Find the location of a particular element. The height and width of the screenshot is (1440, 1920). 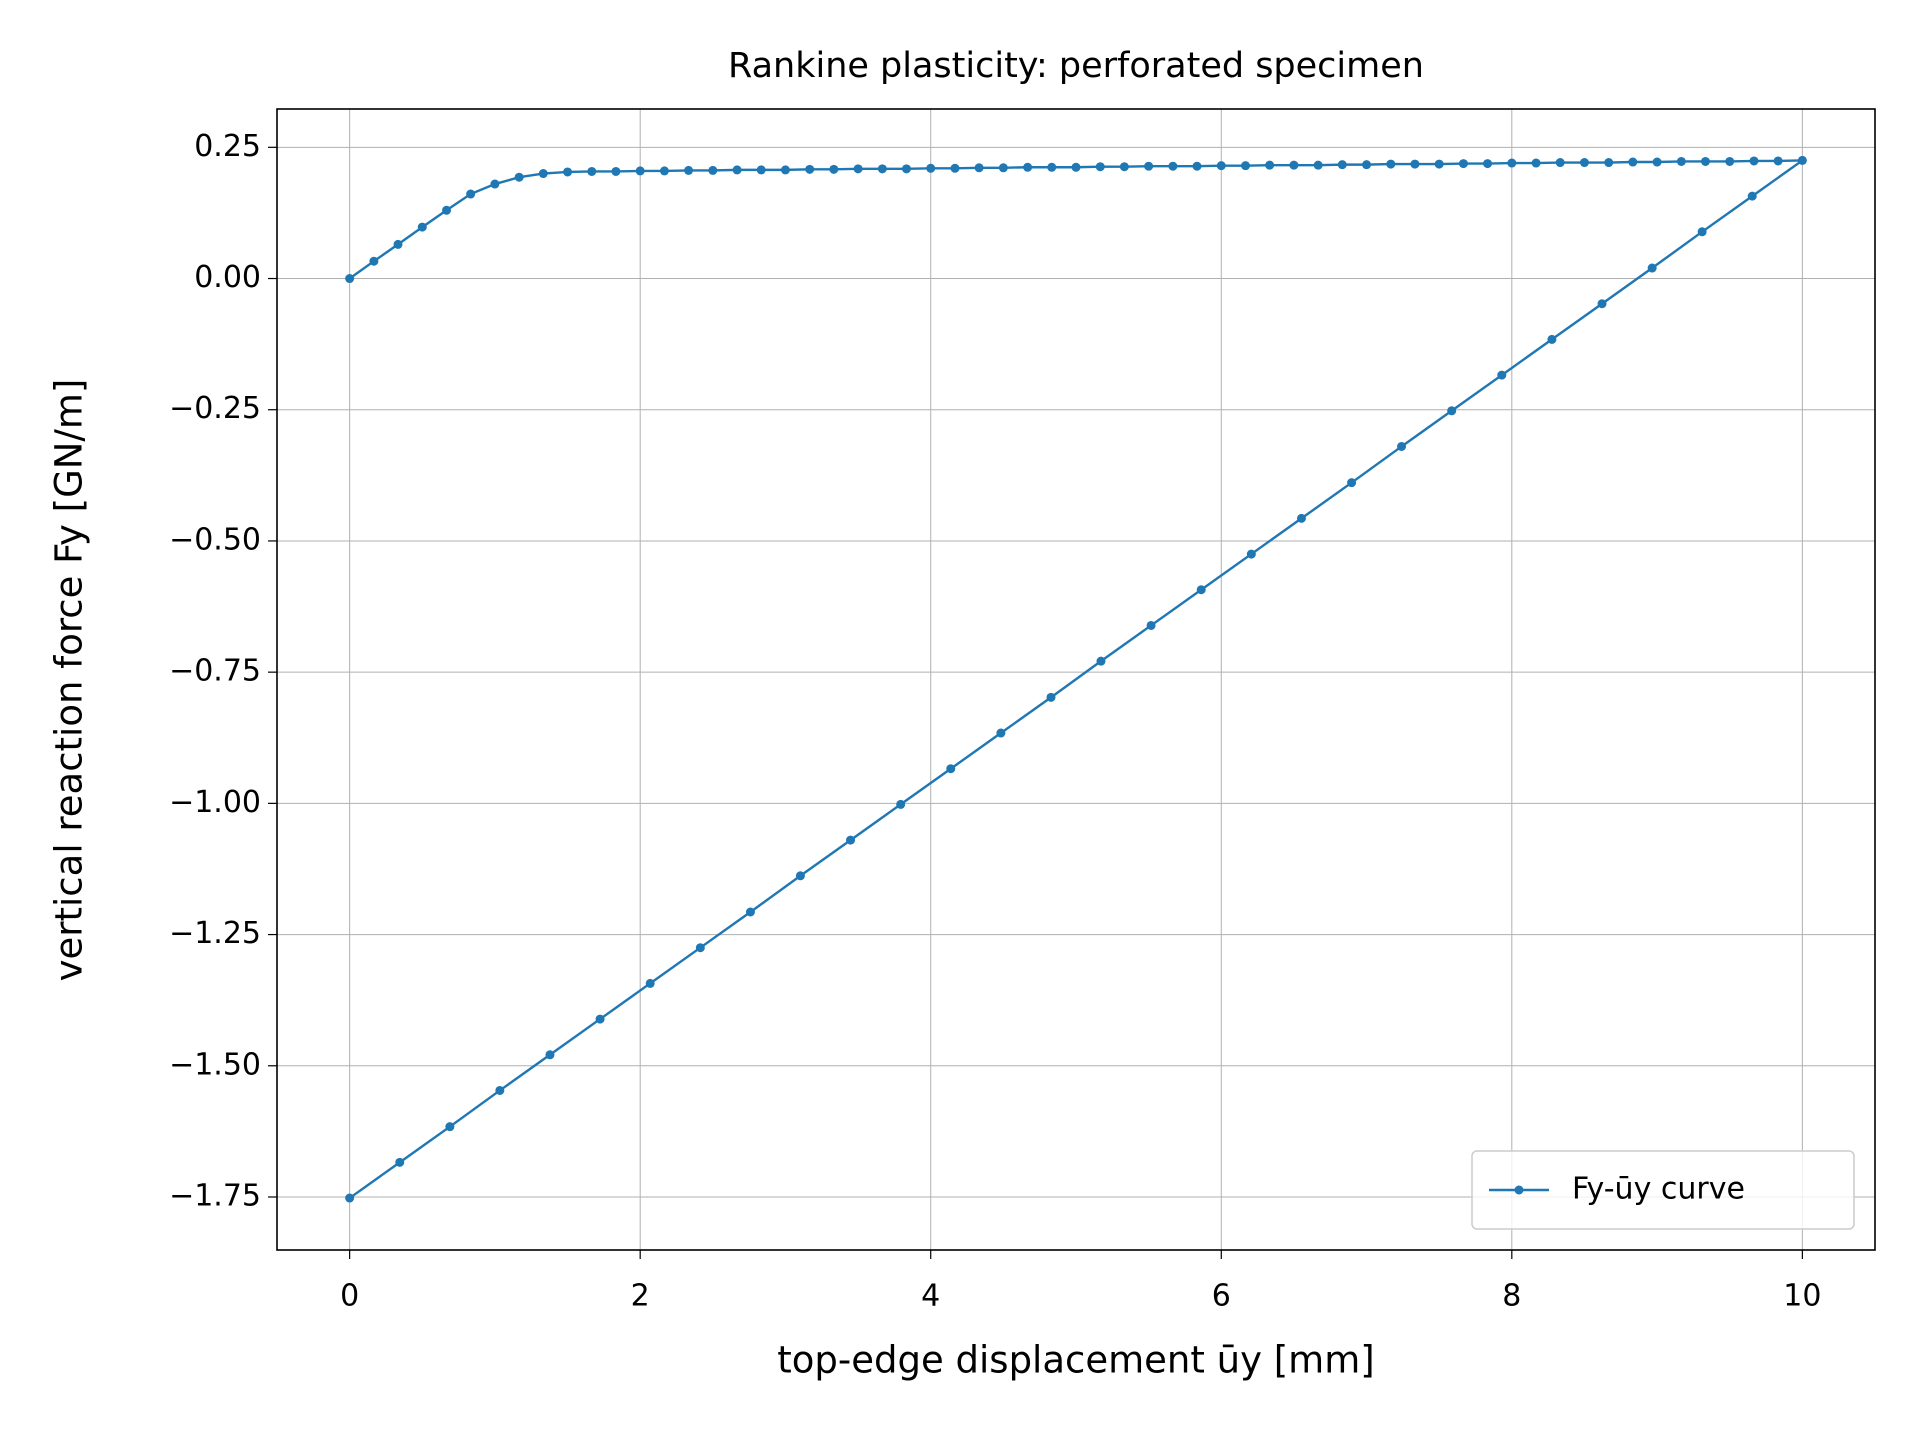

y-tick-label: −0.25 is located at coordinates (215, 408).